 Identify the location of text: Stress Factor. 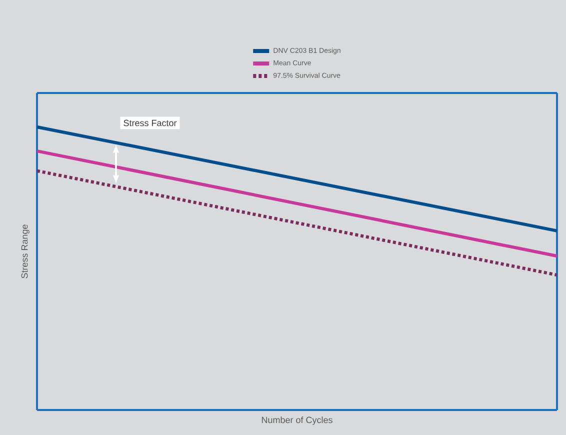
(150, 123).